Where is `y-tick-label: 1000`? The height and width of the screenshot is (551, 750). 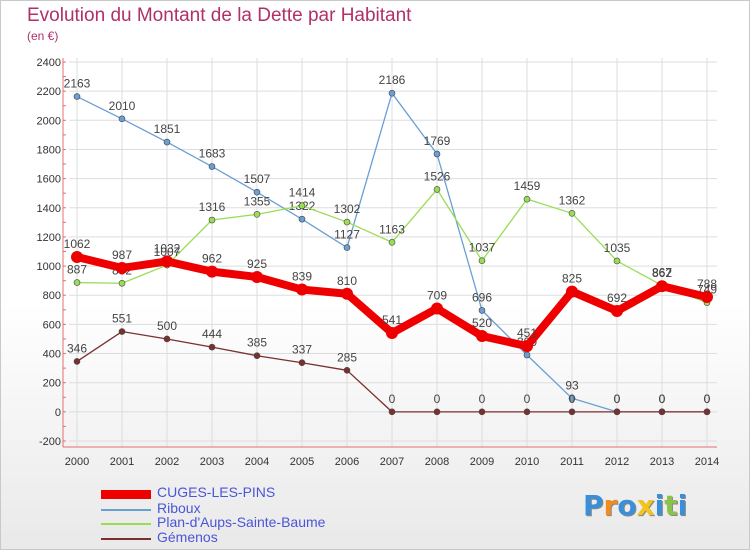
y-tick-label: 1000 is located at coordinates (49, 267).